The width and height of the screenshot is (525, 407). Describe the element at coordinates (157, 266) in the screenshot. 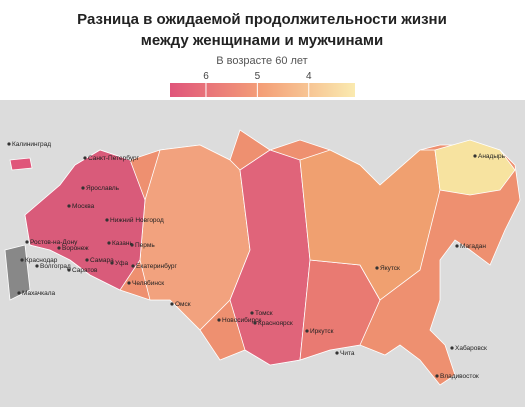

I see `city-label: Екатеринбург` at that location.